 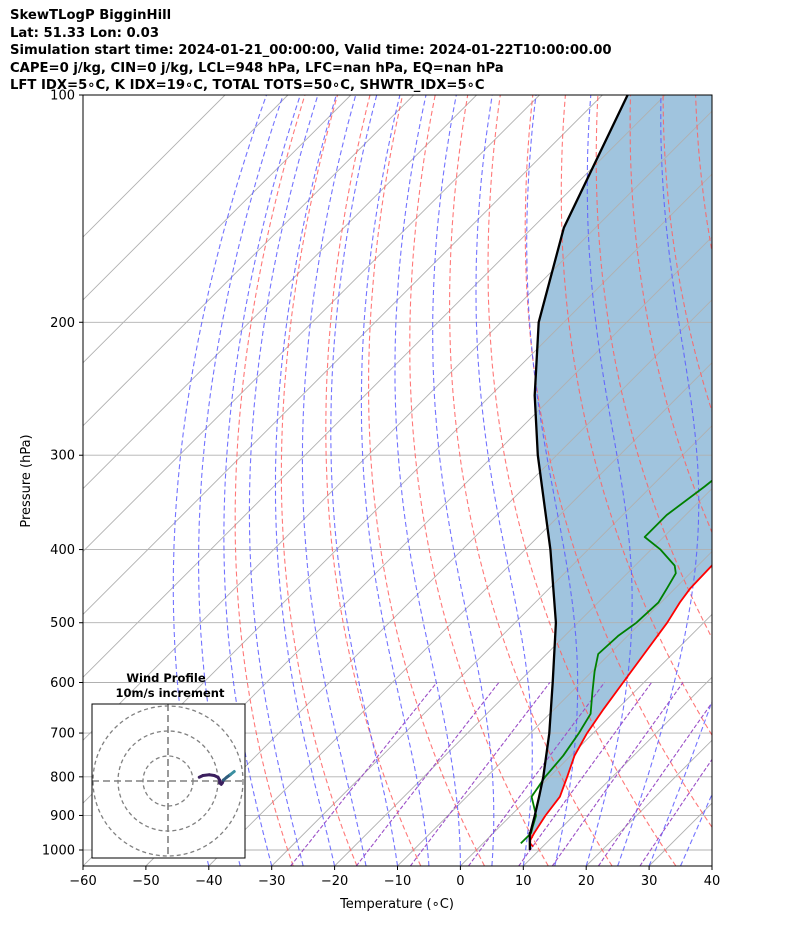 I want to click on x-tick-label: −10, so click(x=397, y=881).